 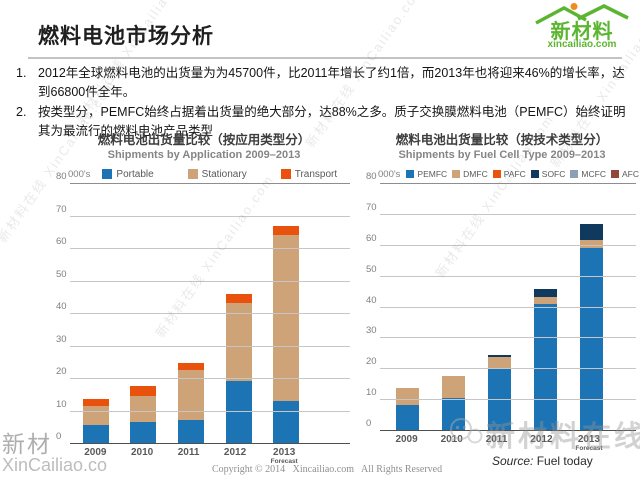 I want to click on legend-item-pemfc: PEMFC, so click(x=426, y=174).